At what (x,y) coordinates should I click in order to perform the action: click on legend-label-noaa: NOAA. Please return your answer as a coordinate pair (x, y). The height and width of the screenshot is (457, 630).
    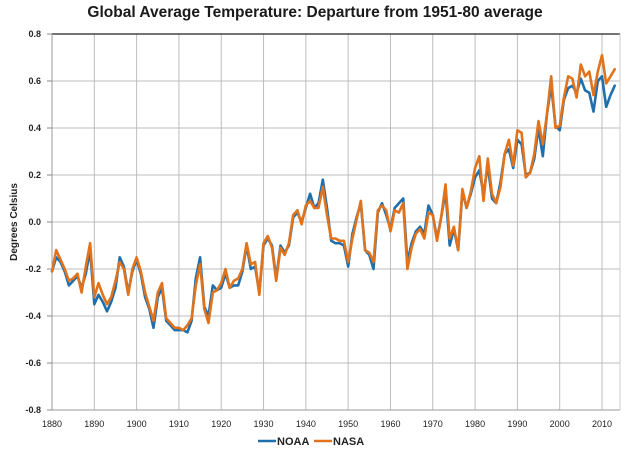
    Looking at the image, I should click on (293, 442).